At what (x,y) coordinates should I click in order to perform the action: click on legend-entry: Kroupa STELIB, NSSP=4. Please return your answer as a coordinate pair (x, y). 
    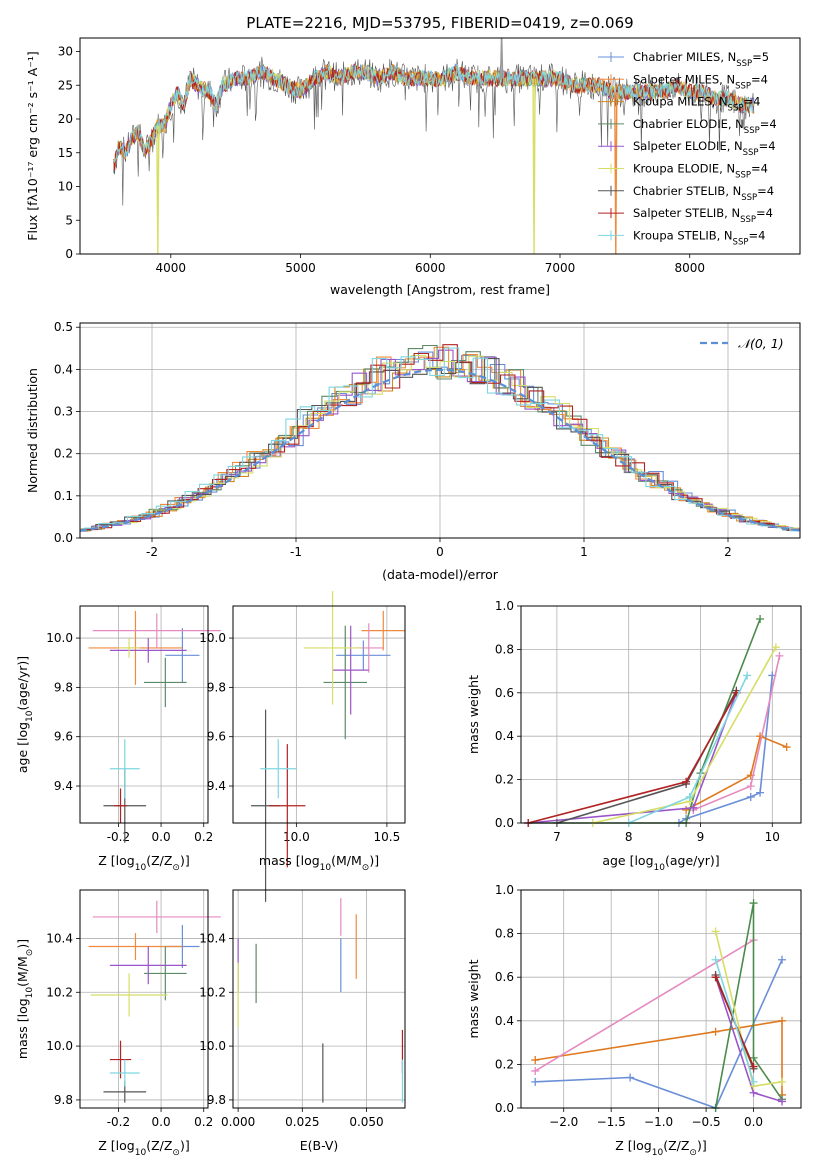
    Looking at the image, I should click on (699, 237).